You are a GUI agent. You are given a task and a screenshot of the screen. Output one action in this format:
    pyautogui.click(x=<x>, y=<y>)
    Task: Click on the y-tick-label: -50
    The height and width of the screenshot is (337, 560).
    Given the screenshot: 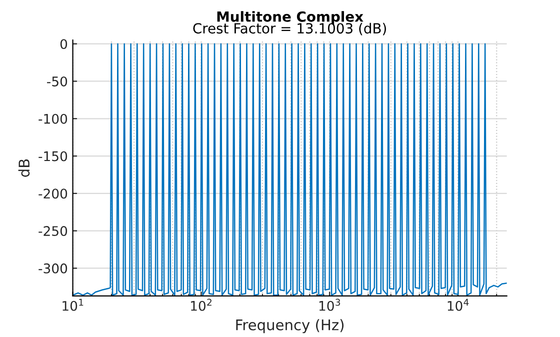 What is the action you would take?
    pyautogui.click(x=57, y=81)
    